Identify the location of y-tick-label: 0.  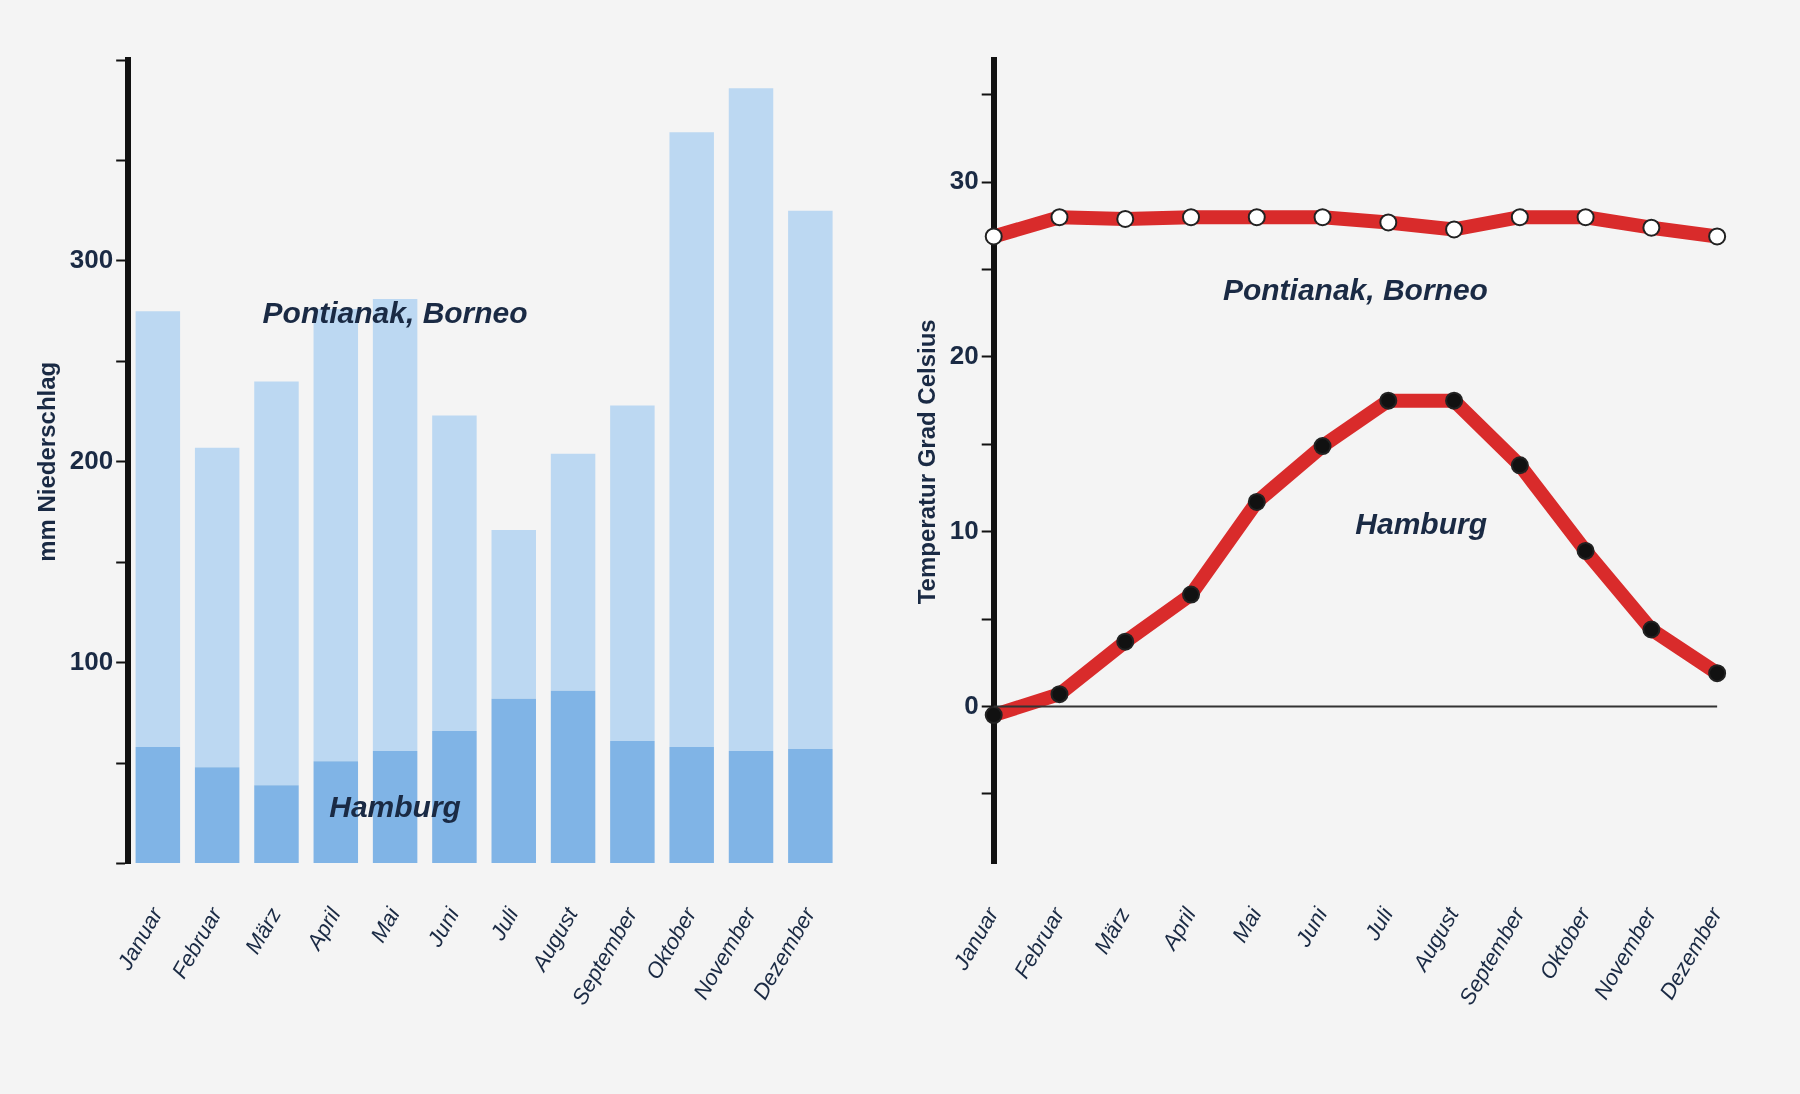
(971, 704).